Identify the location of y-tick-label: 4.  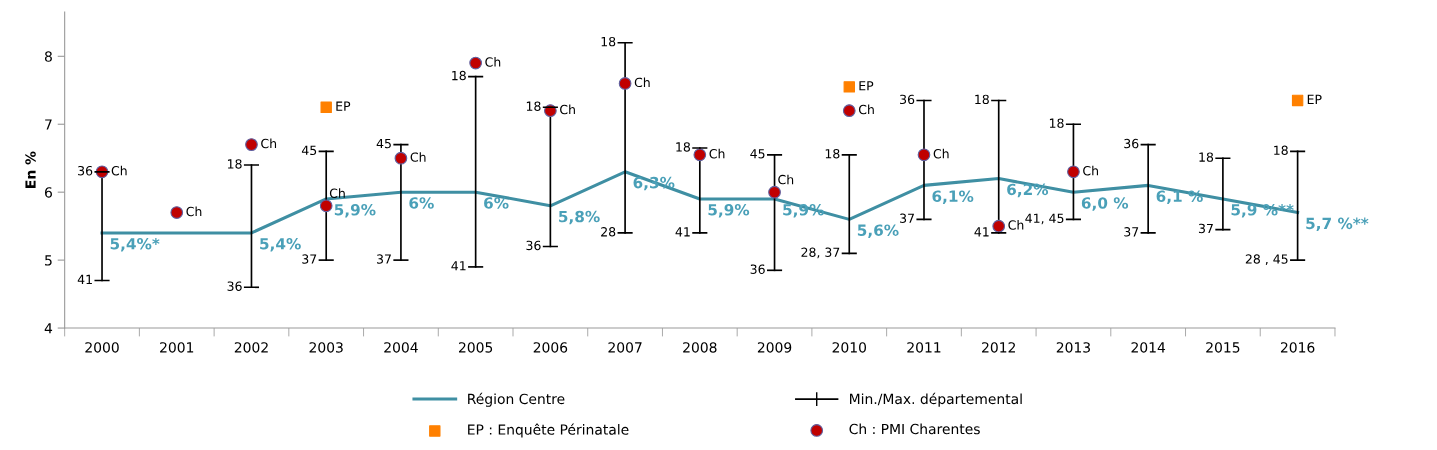
(48, 328).